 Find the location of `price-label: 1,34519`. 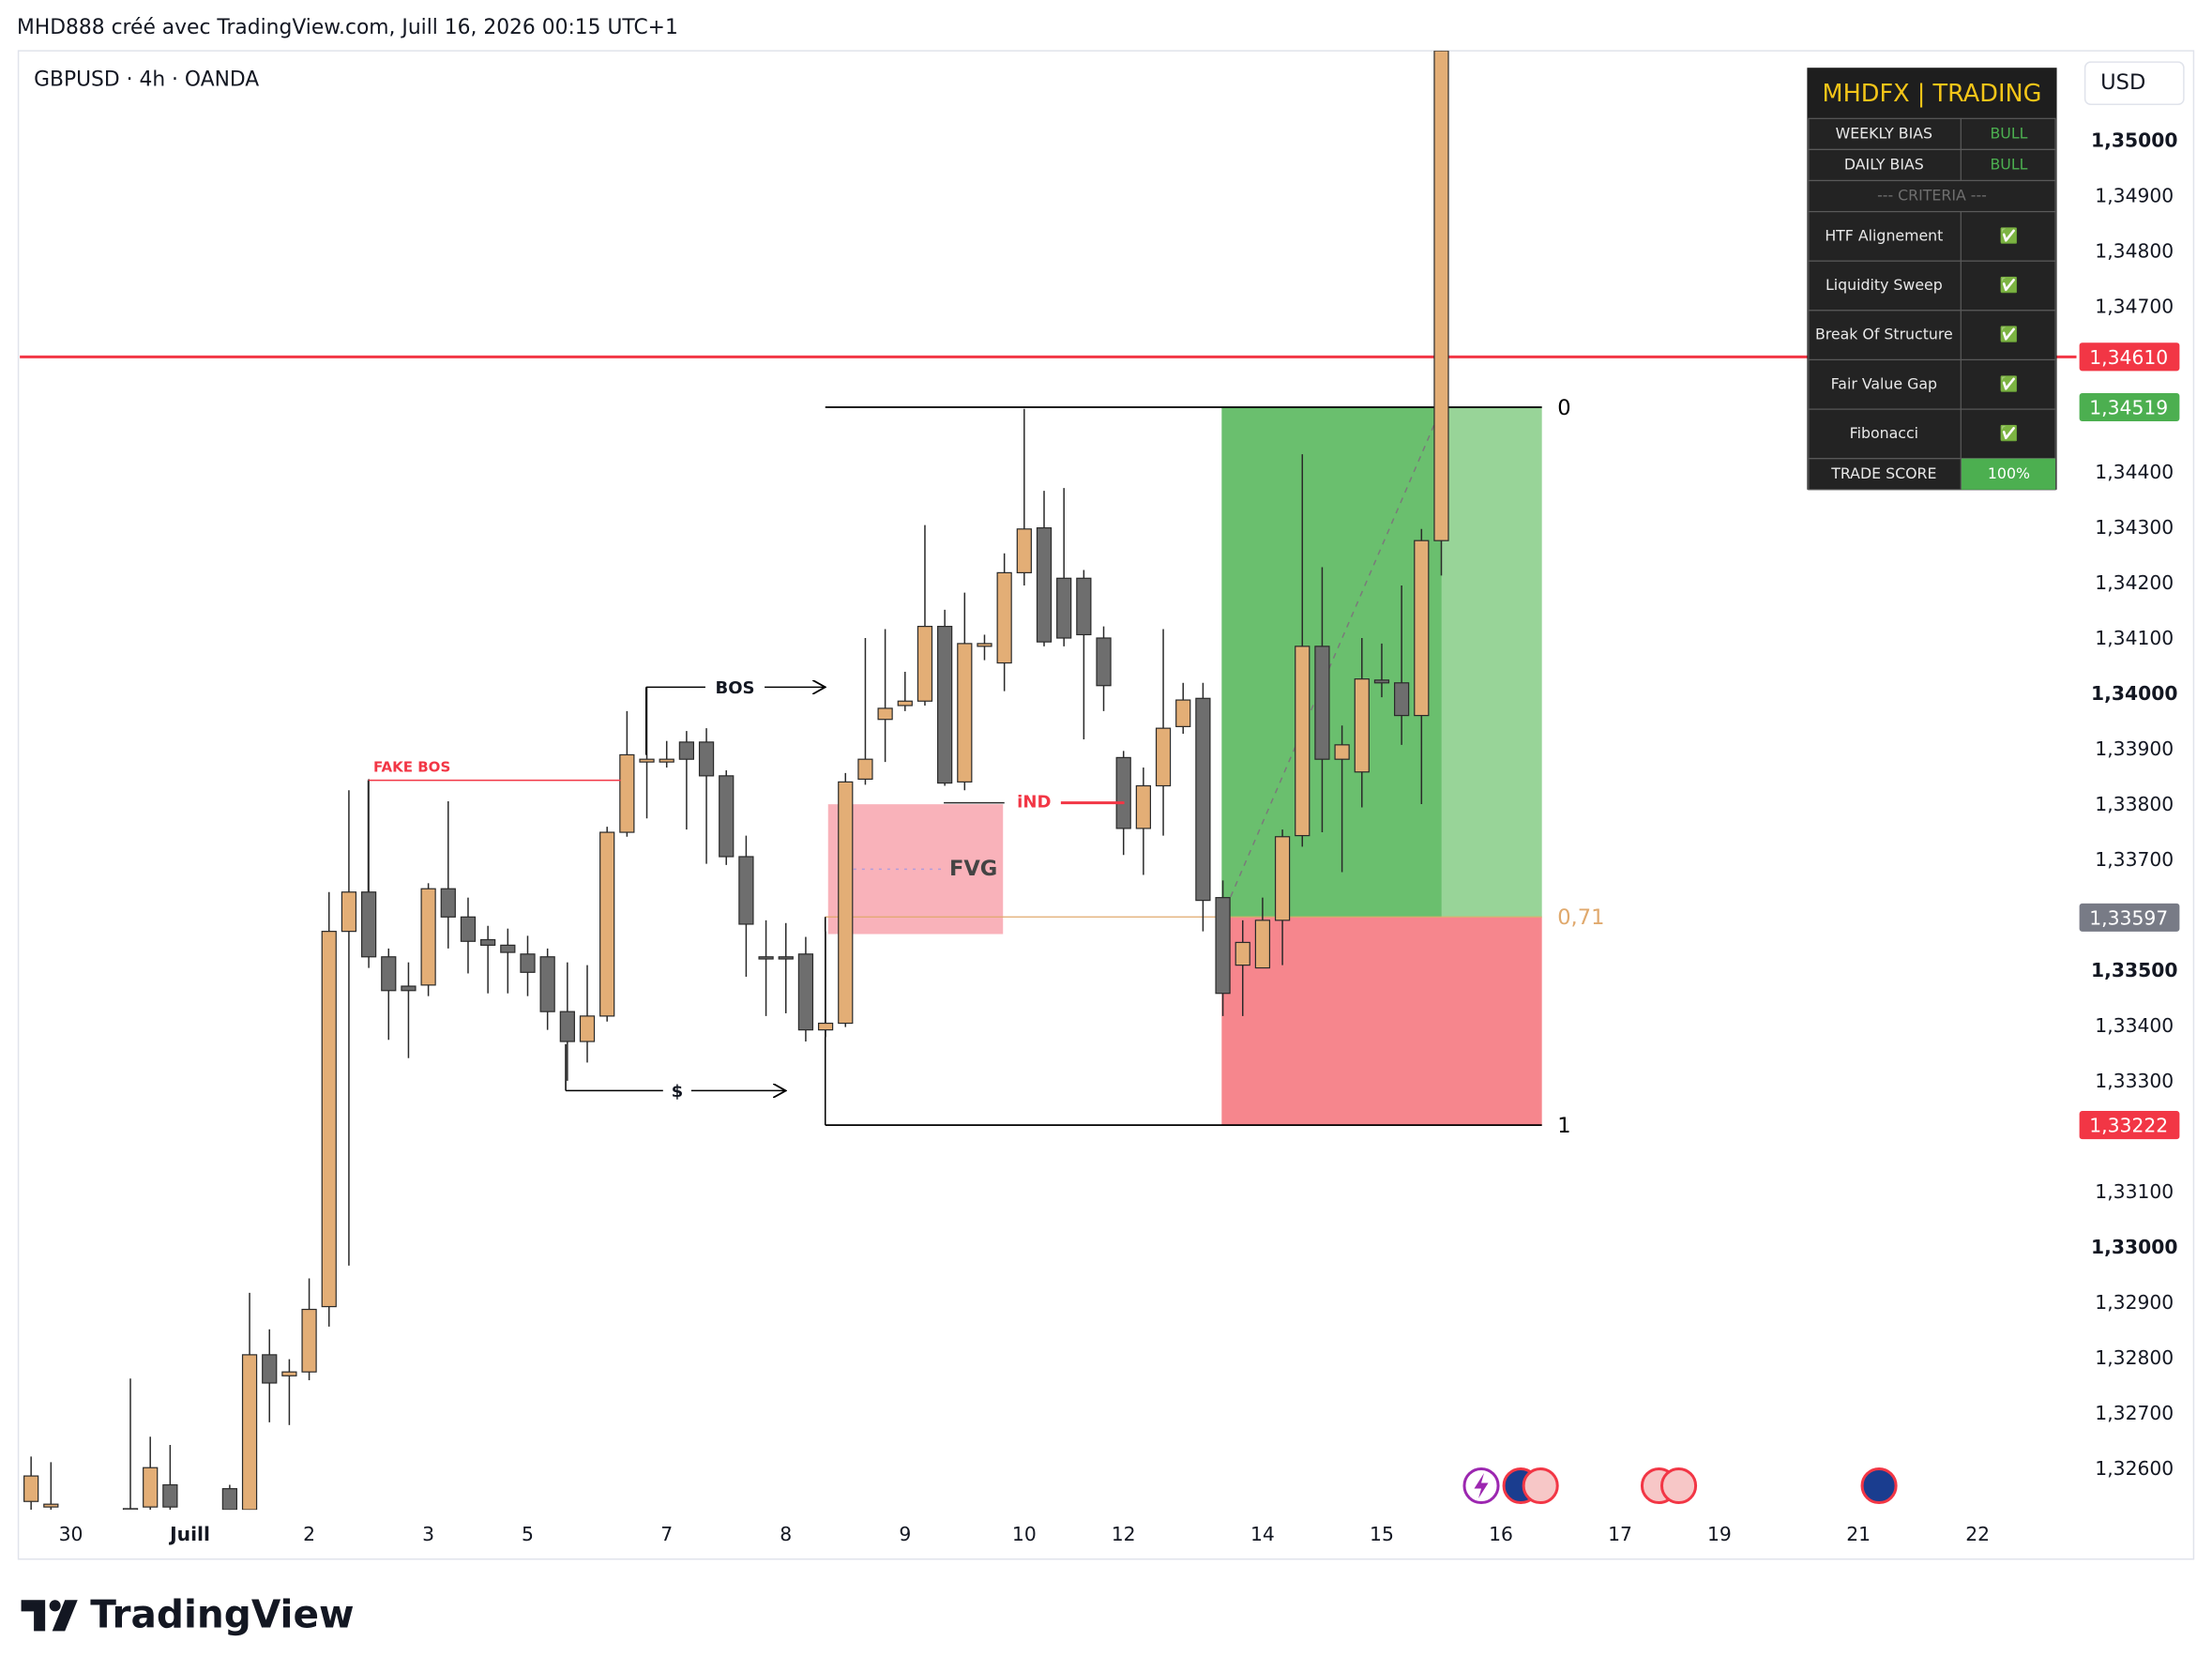

price-label: 1,34519 is located at coordinates (2128, 408).